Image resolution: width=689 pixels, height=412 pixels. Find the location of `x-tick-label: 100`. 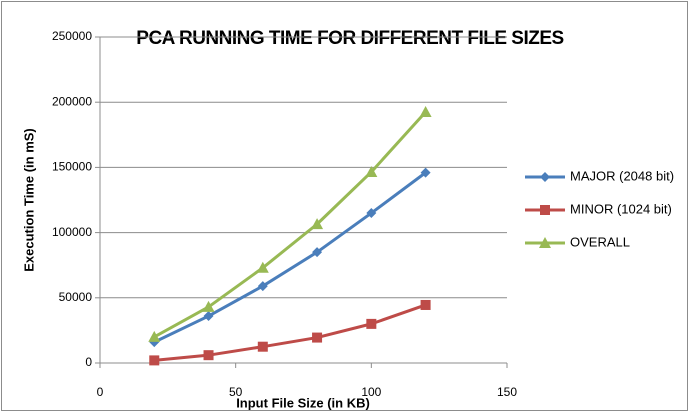

x-tick-label: 100 is located at coordinates (371, 392).